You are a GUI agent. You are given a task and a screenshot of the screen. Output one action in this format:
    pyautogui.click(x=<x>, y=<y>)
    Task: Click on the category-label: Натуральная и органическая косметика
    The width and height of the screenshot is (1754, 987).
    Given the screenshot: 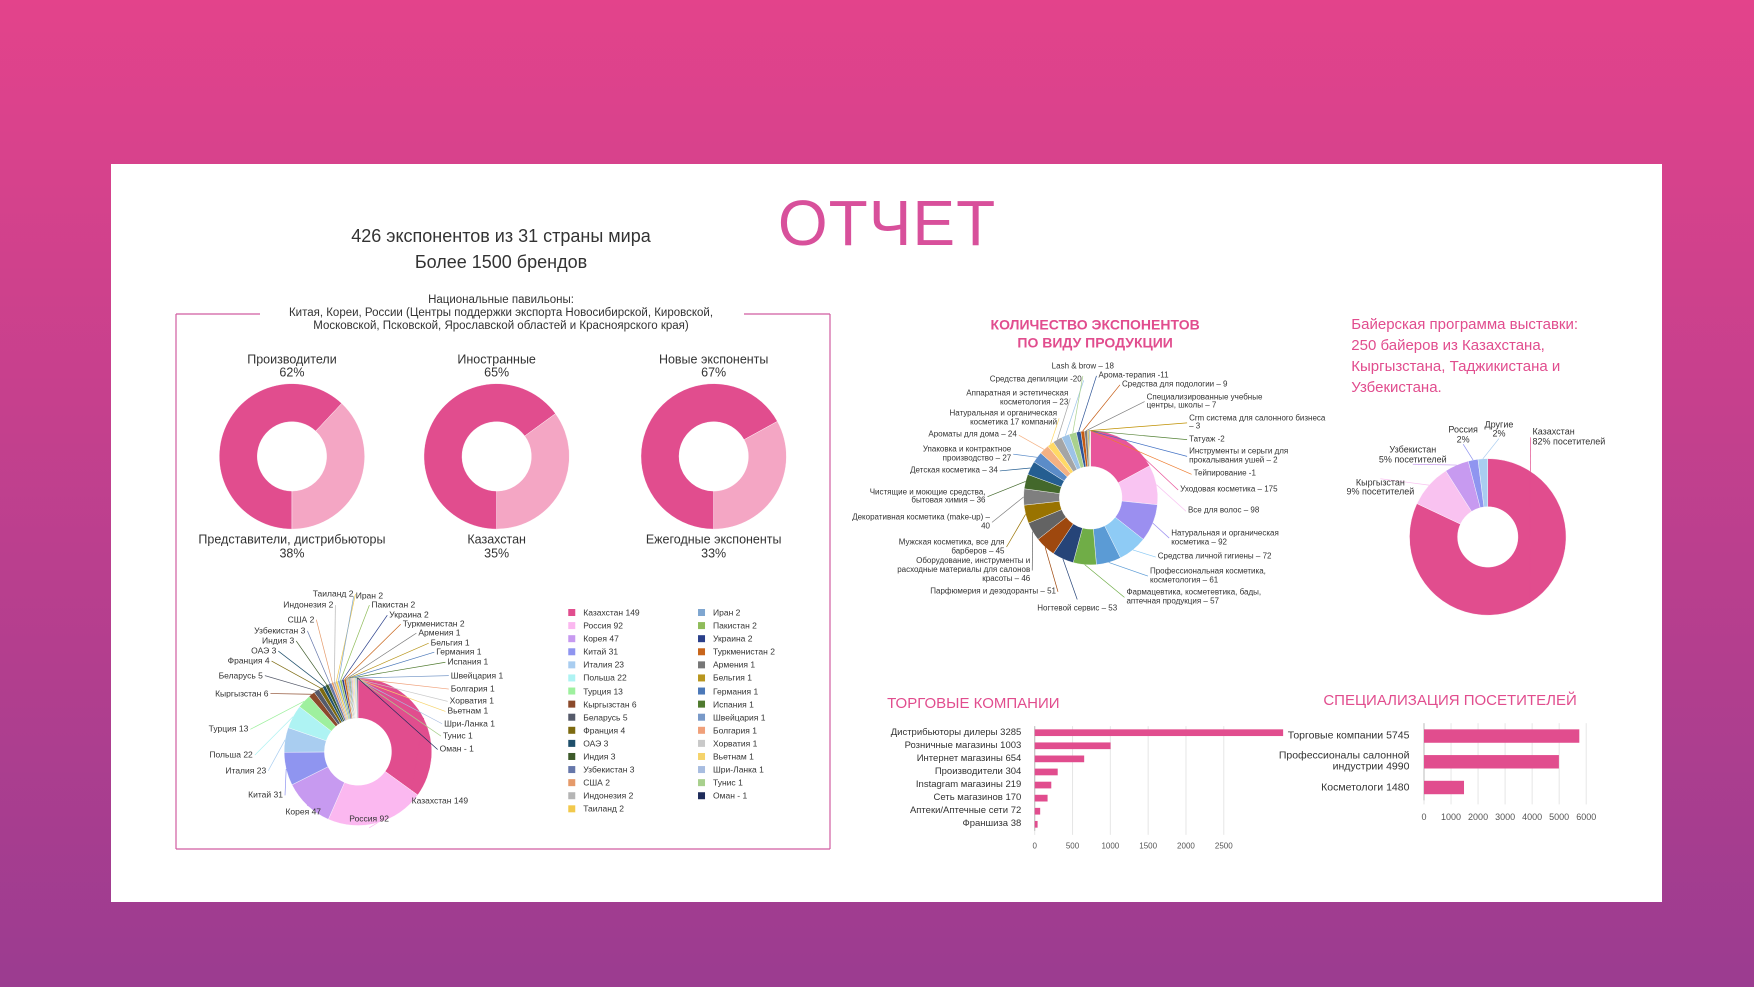 What is the action you would take?
    pyautogui.click(x=1003, y=417)
    